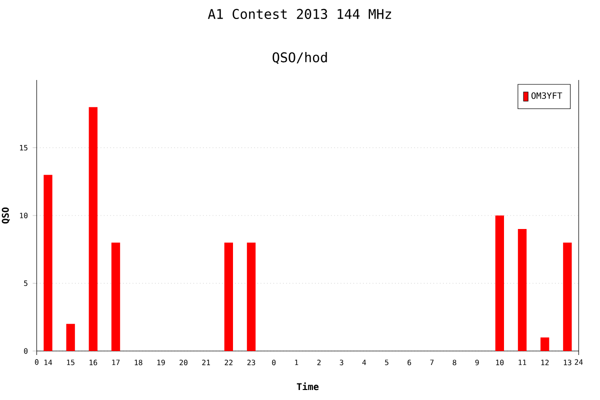 Image resolution: width=600 pixels, height=400 pixels. Describe the element at coordinates (547, 95) in the screenshot. I see `legend-label: OM3YFT` at that location.